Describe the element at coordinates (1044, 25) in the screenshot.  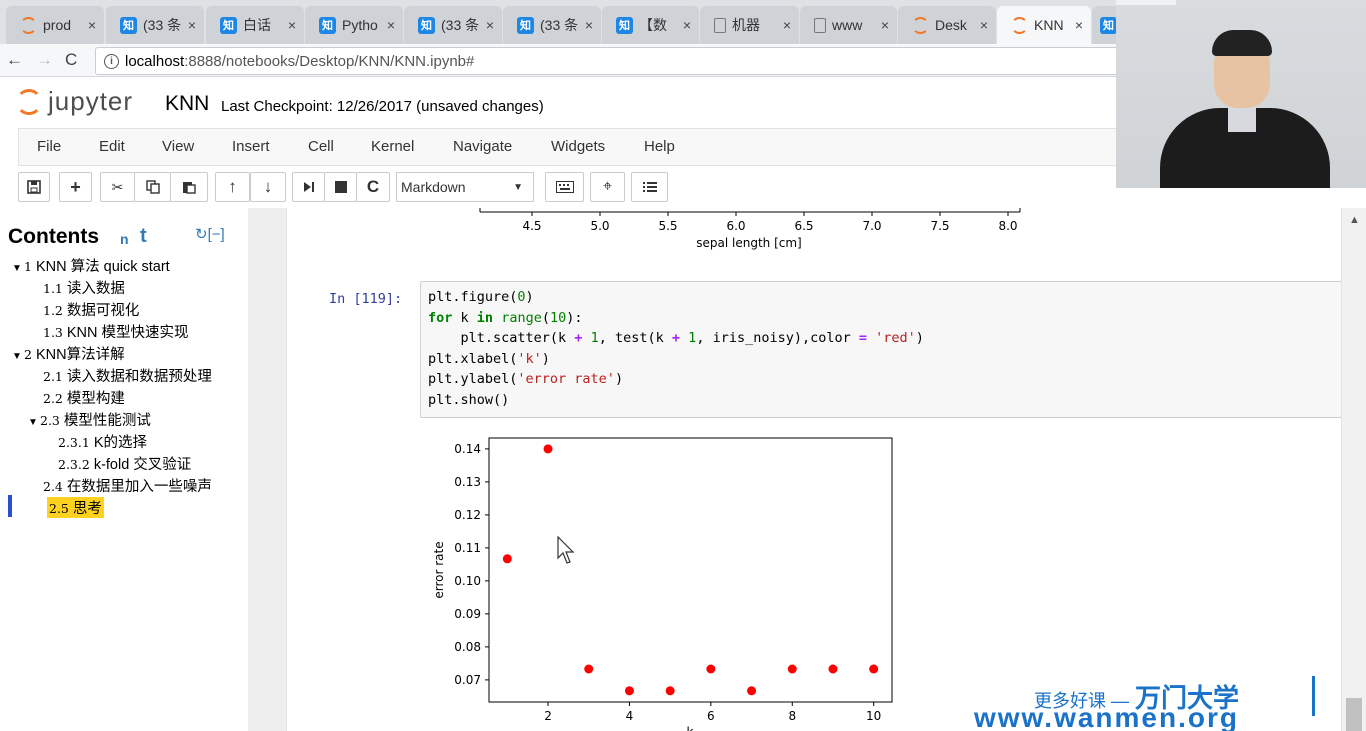
I see `browser-tab: KNN ×` at that location.